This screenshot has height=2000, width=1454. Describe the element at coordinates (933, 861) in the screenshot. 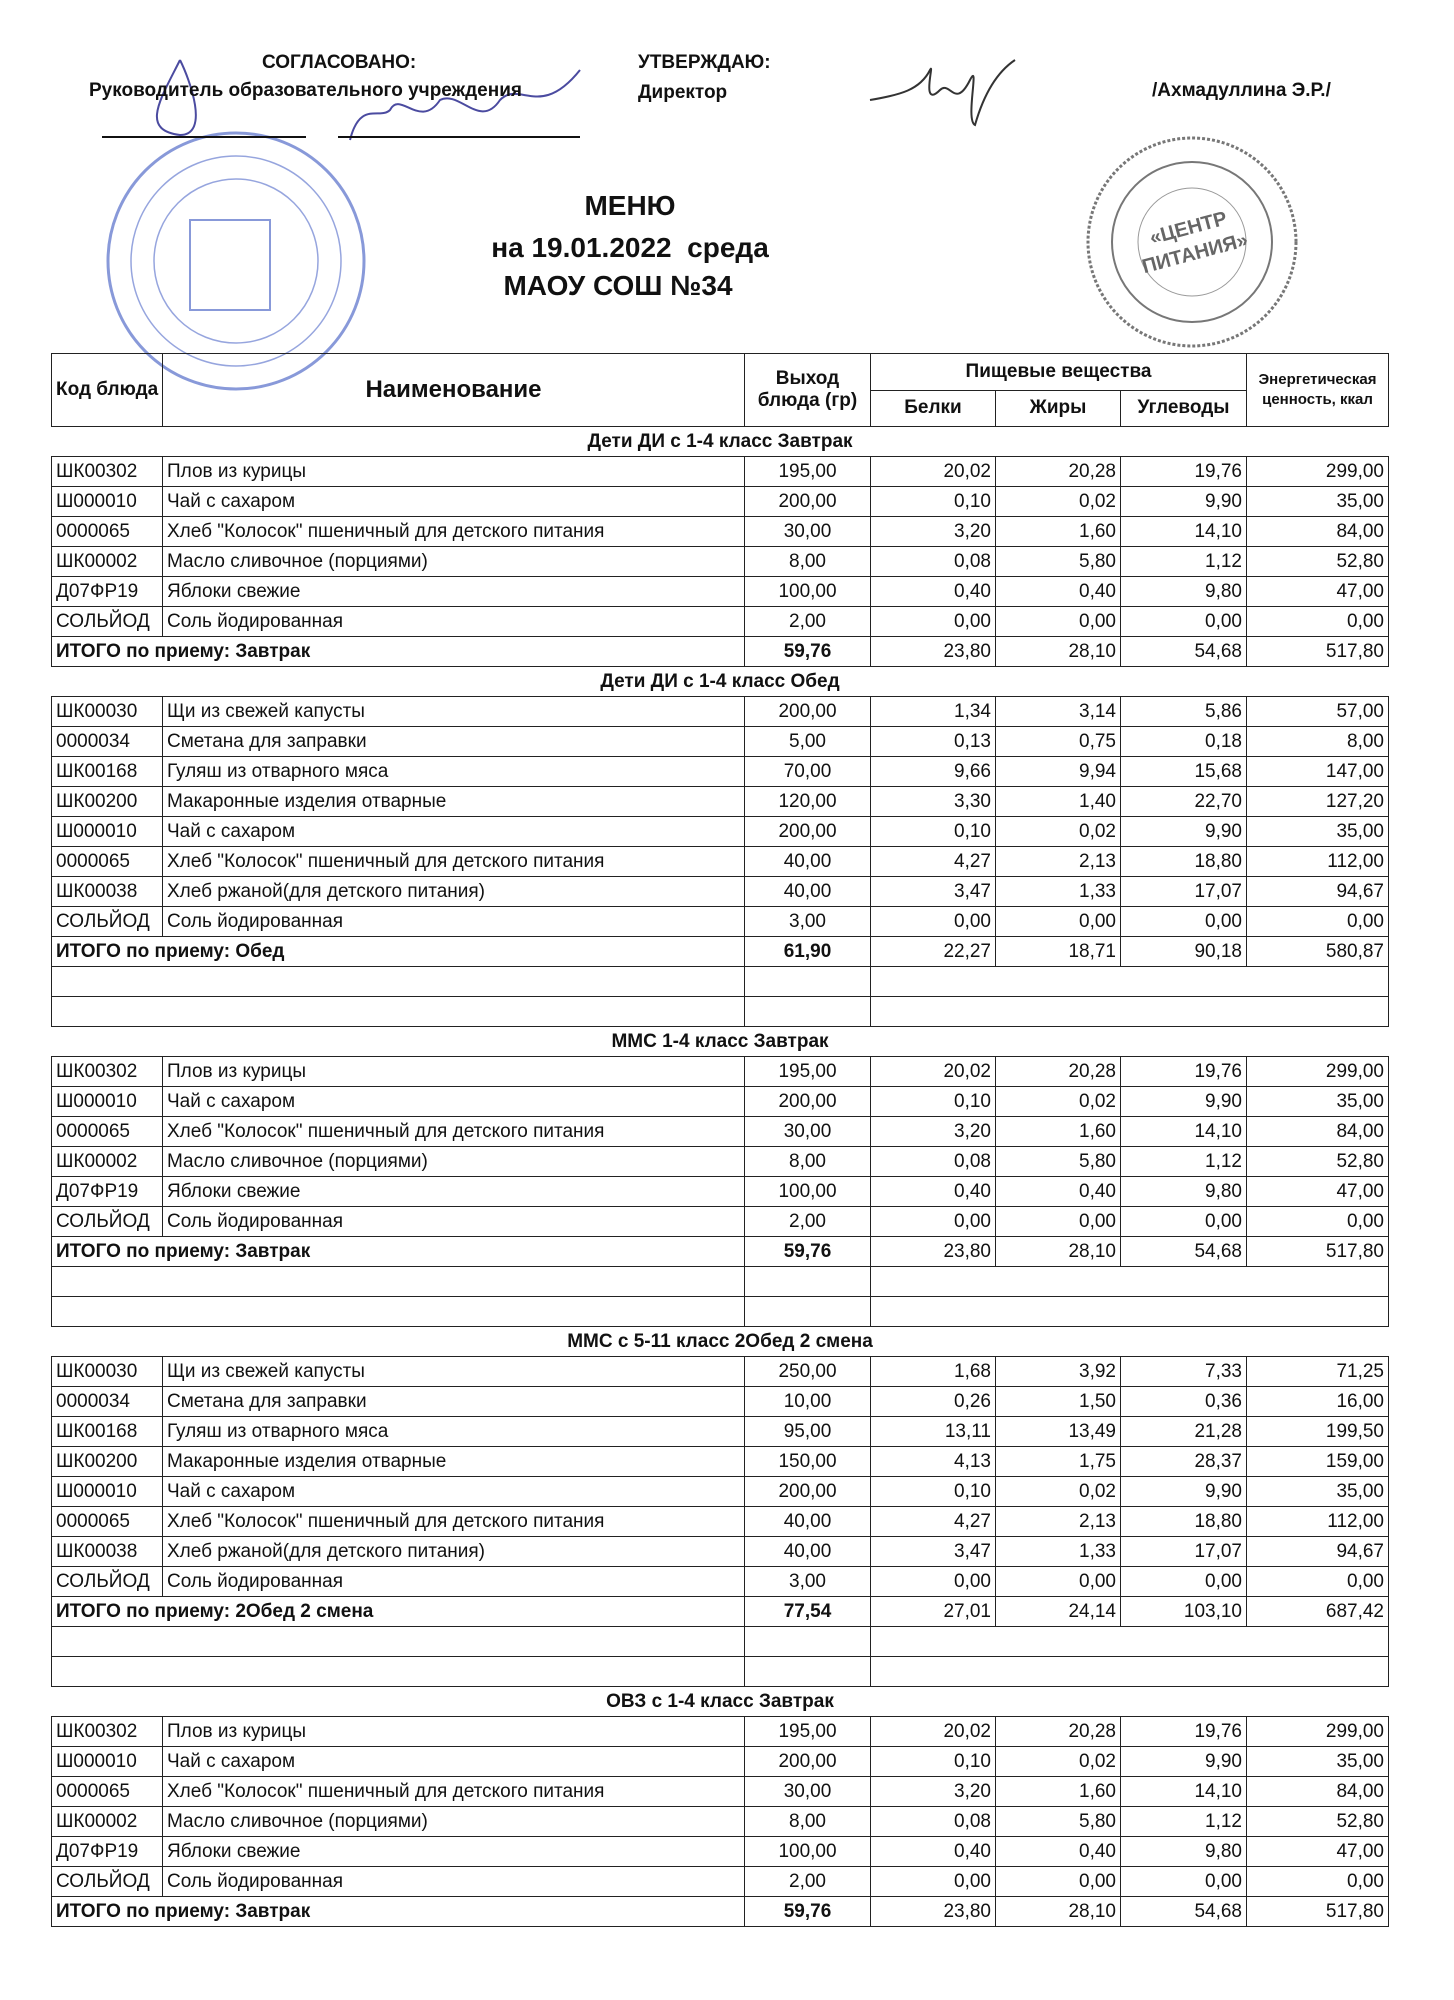

I see `cell-protein: 4,27` at that location.